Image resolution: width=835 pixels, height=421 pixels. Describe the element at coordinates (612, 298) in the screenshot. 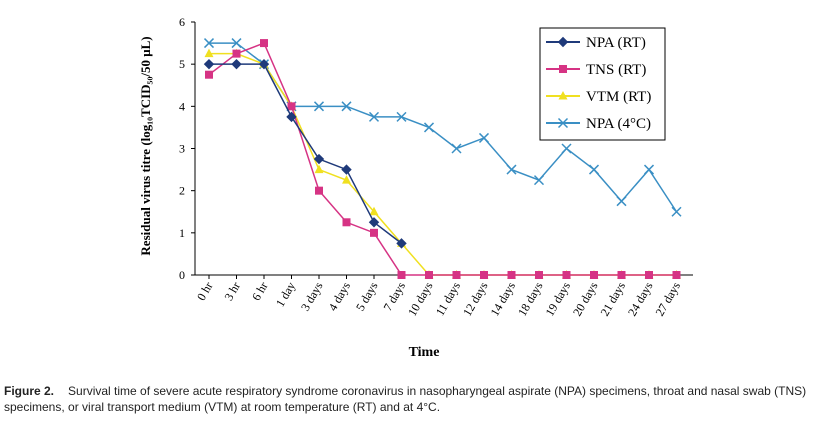

I see `x-tick-label: 21 days` at that location.